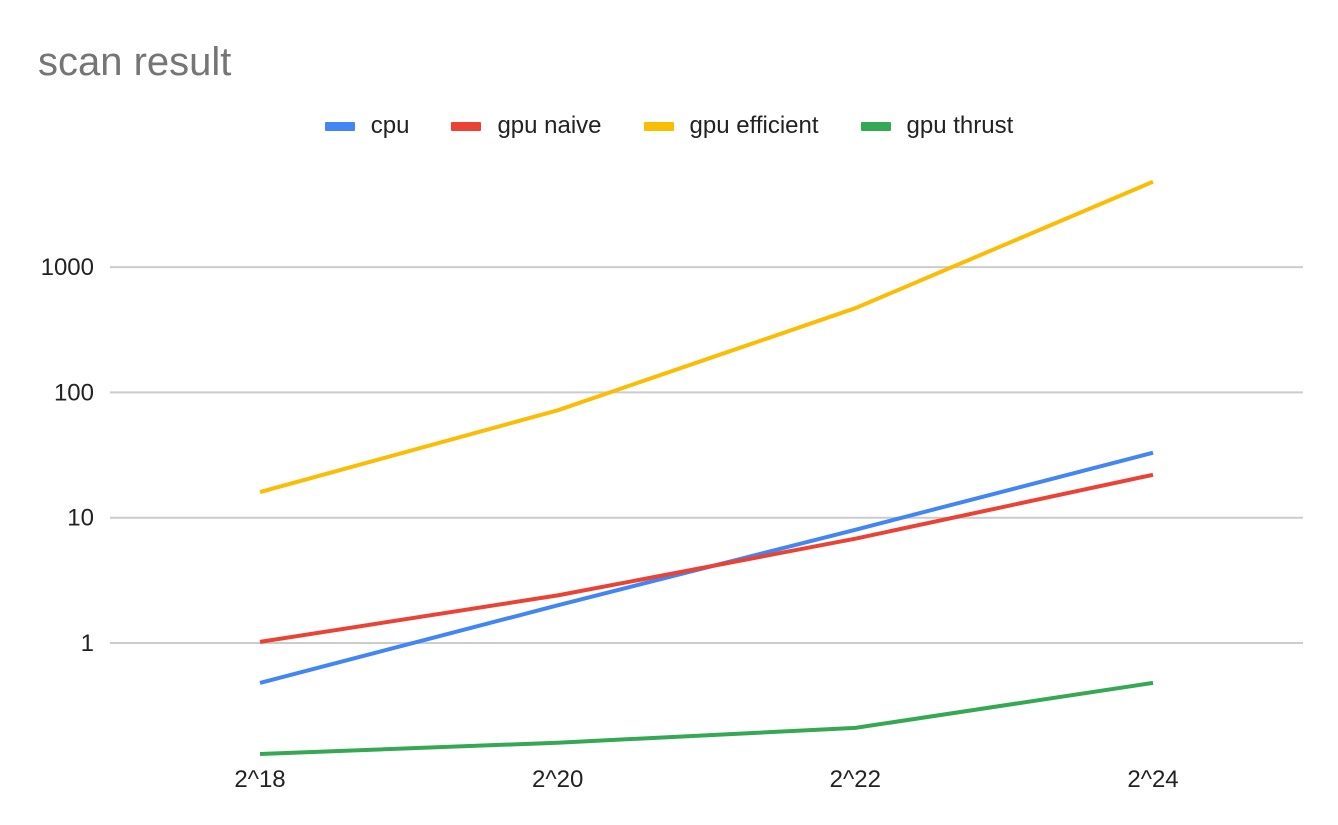  What do you see at coordinates (466, 126) in the screenshot?
I see `legend-swatch-gpu-naive` at bounding box center [466, 126].